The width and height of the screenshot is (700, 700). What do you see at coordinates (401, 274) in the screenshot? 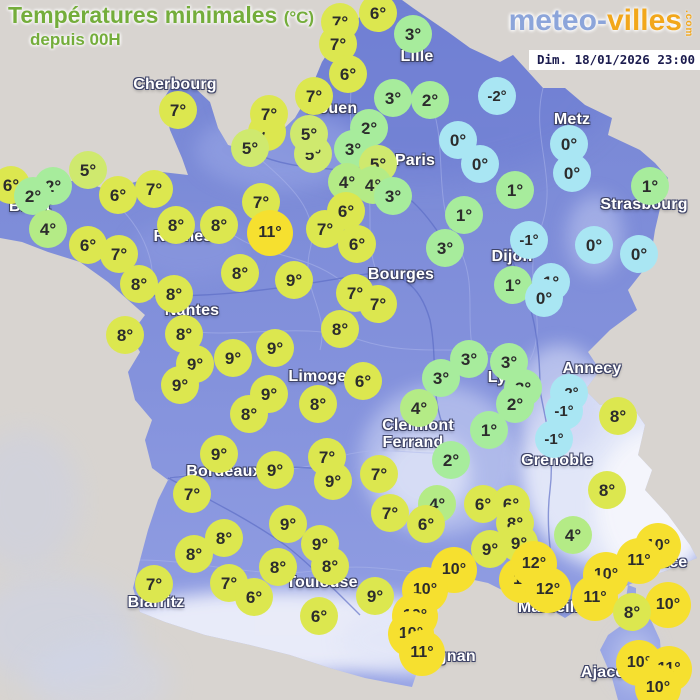
I see `city-label-bourges: Bourges` at bounding box center [401, 274].